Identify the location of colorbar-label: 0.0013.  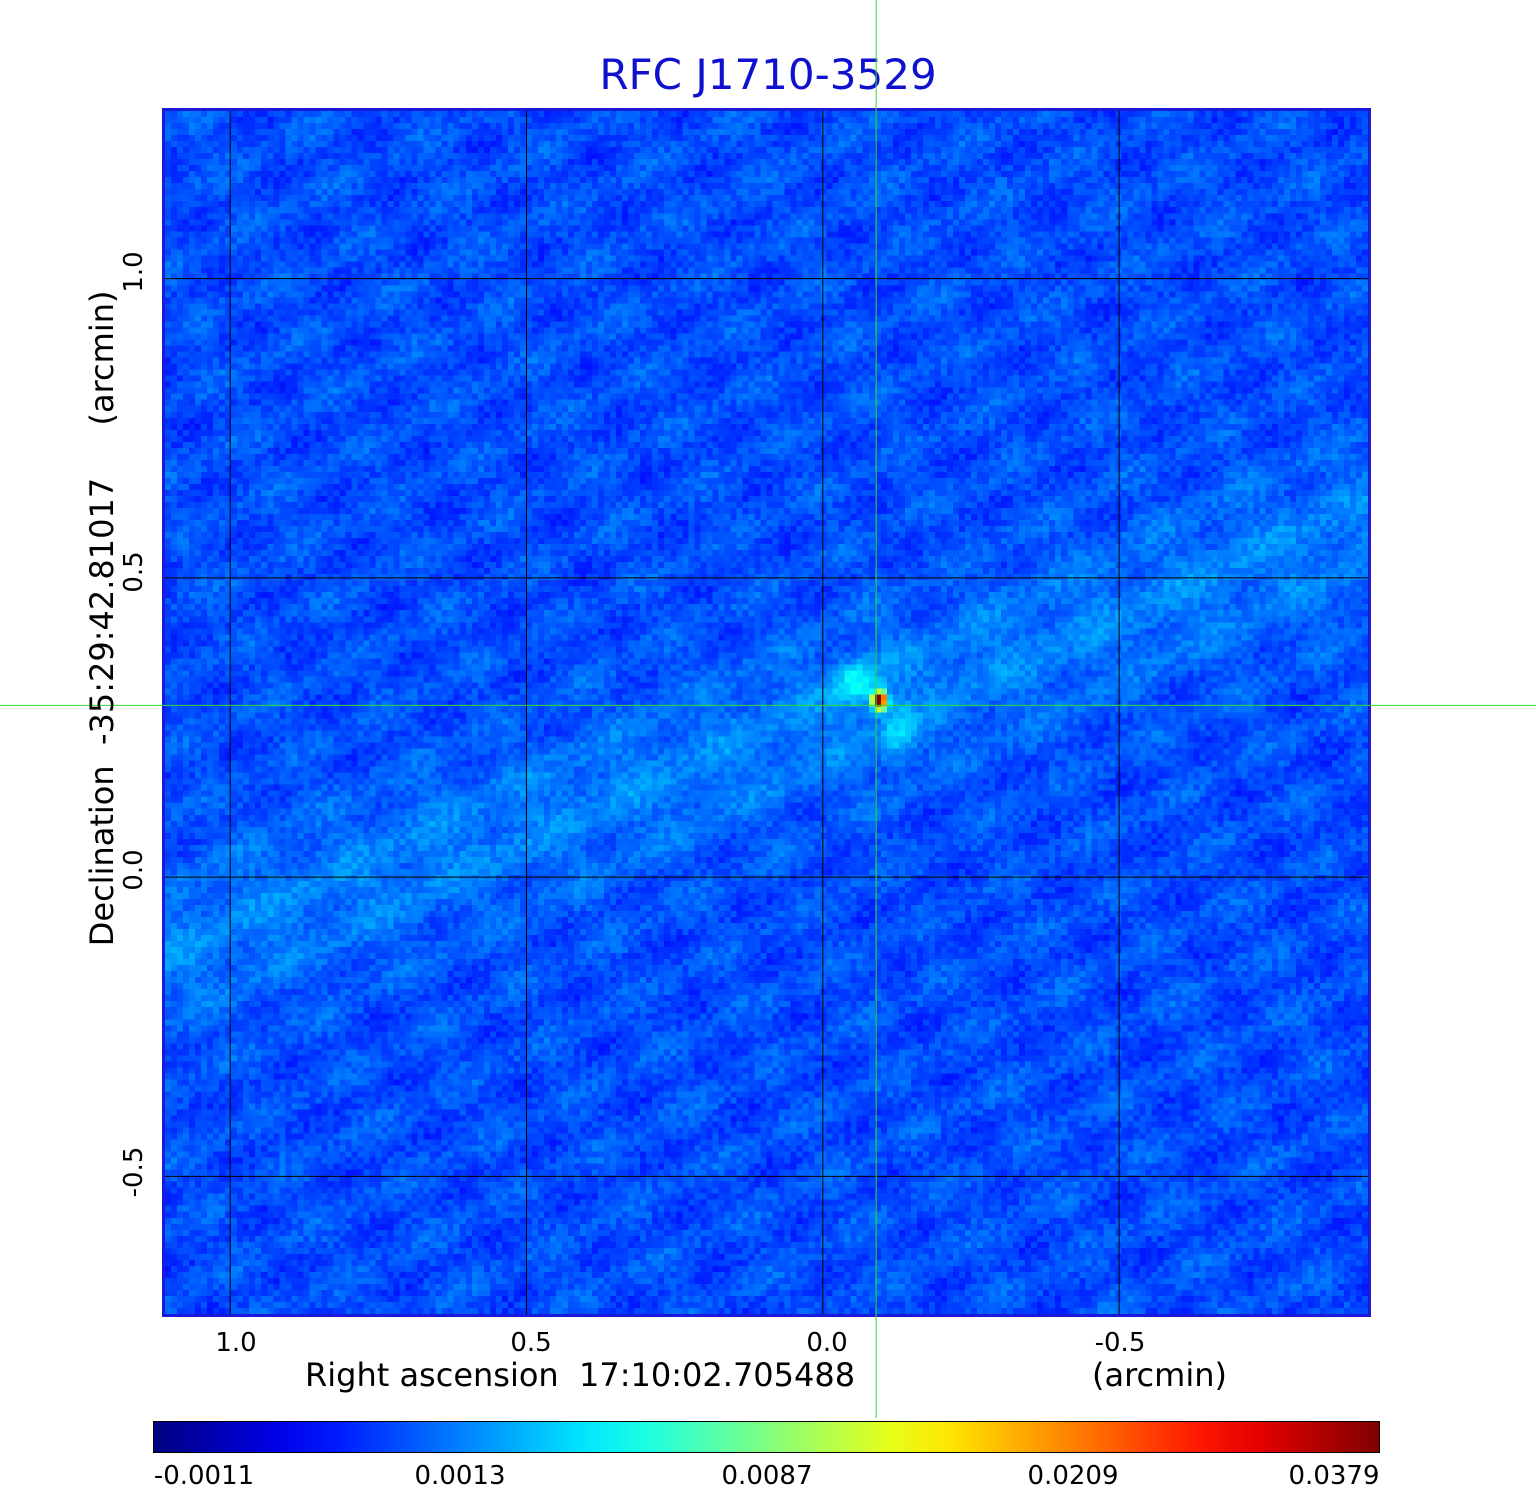
(460, 1476).